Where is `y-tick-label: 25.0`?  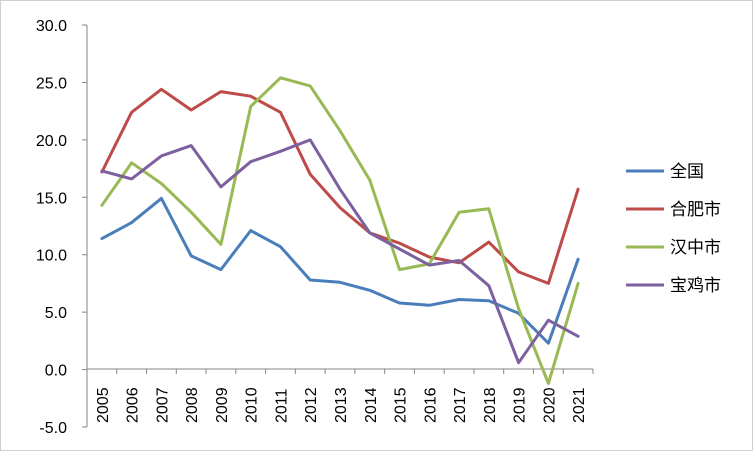
y-tick-label: 25.0 is located at coordinates (51, 83).